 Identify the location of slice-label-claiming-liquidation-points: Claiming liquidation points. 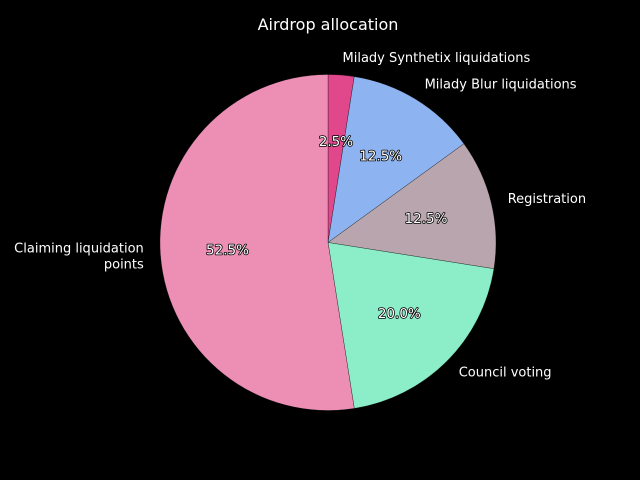
(79, 257).